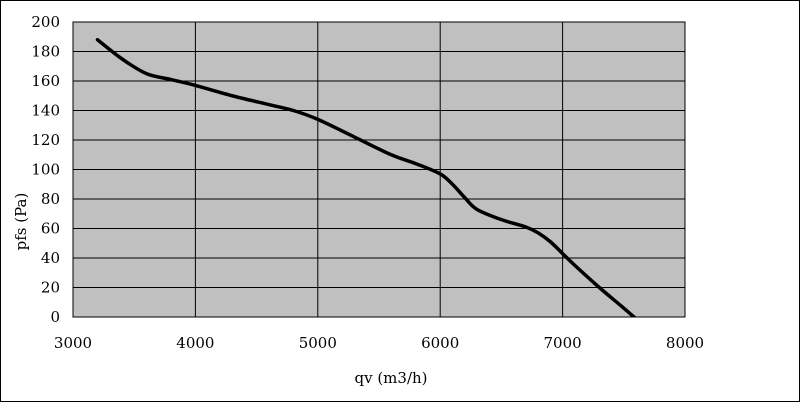 The height and width of the screenshot is (403, 800). I want to click on y-tick-label: 40, so click(50, 258).